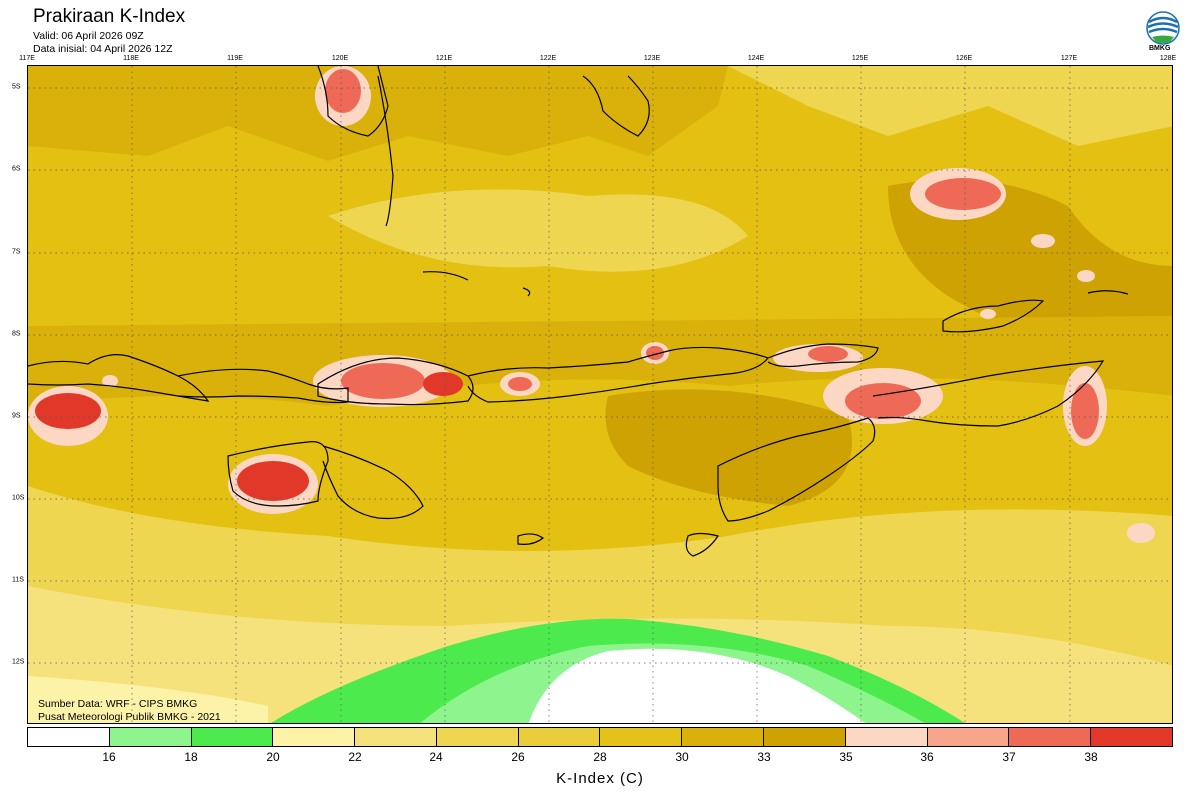 This screenshot has width=1200, height=800. What do you see at coordinates (618, 374) in the screenshot?
I see `coast-flores` at bounding box center [618, 374].